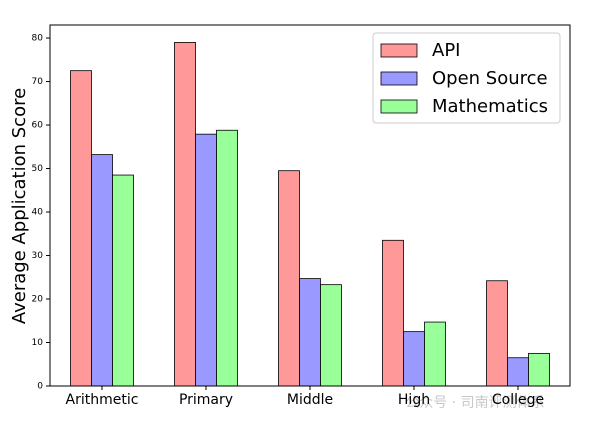 The width and height of the screenshot is (590, 427). I want to click on x-tick-label: Primary, so click(206, 400).